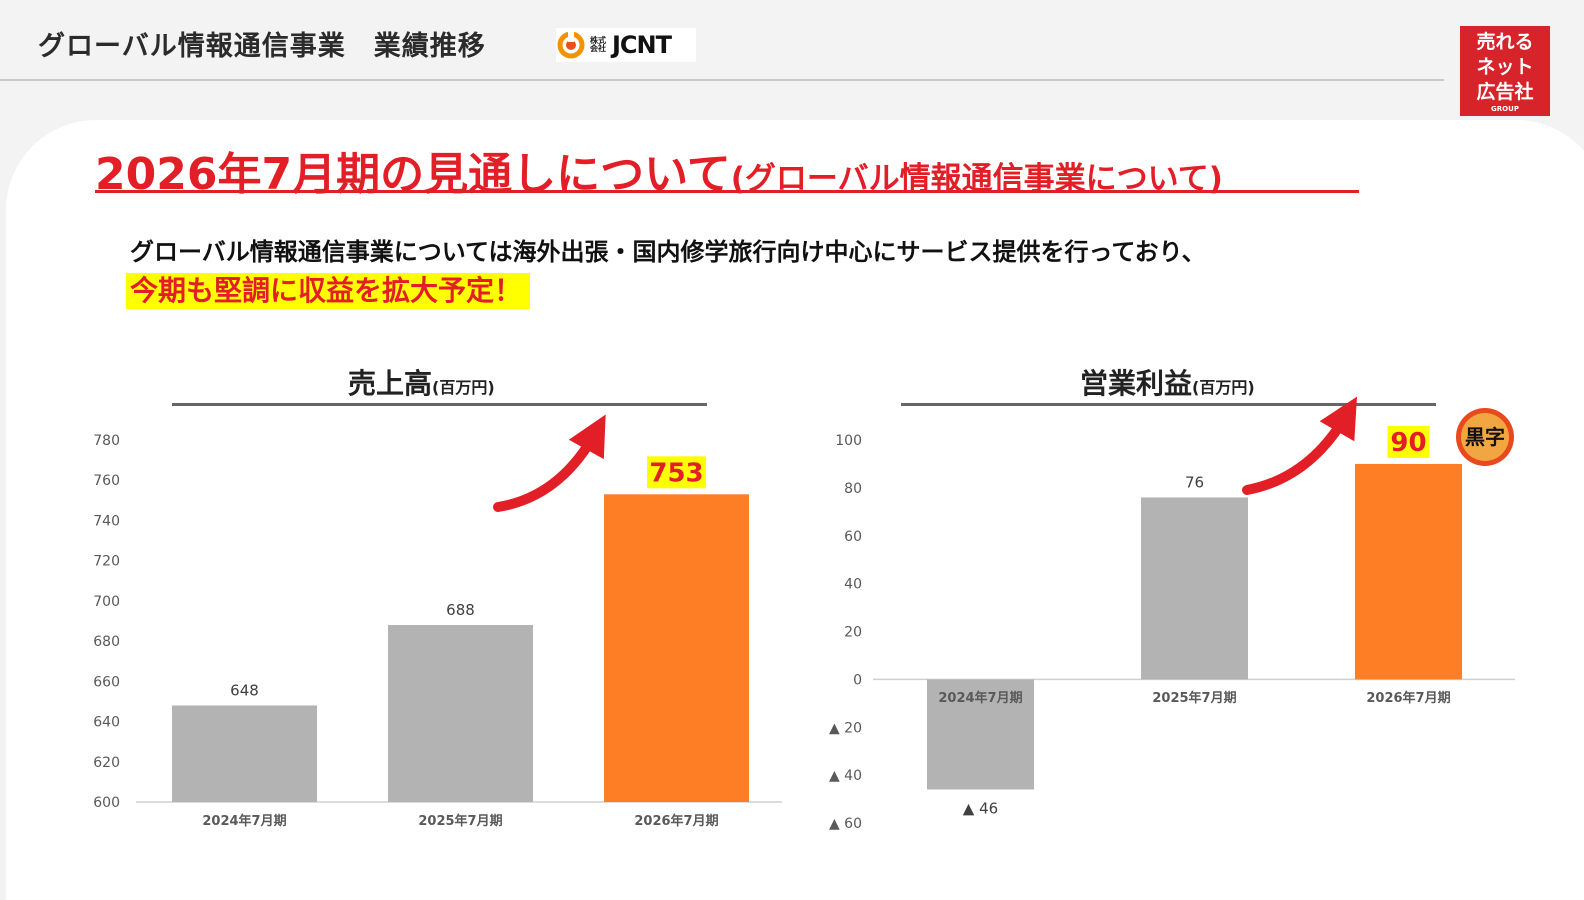 Image resolution: width=1584 pixels, height=900 pixels. Describe the element at coordinates (857, 680) in the screenshot. I see `profit-ytick-label: 0` at that location.